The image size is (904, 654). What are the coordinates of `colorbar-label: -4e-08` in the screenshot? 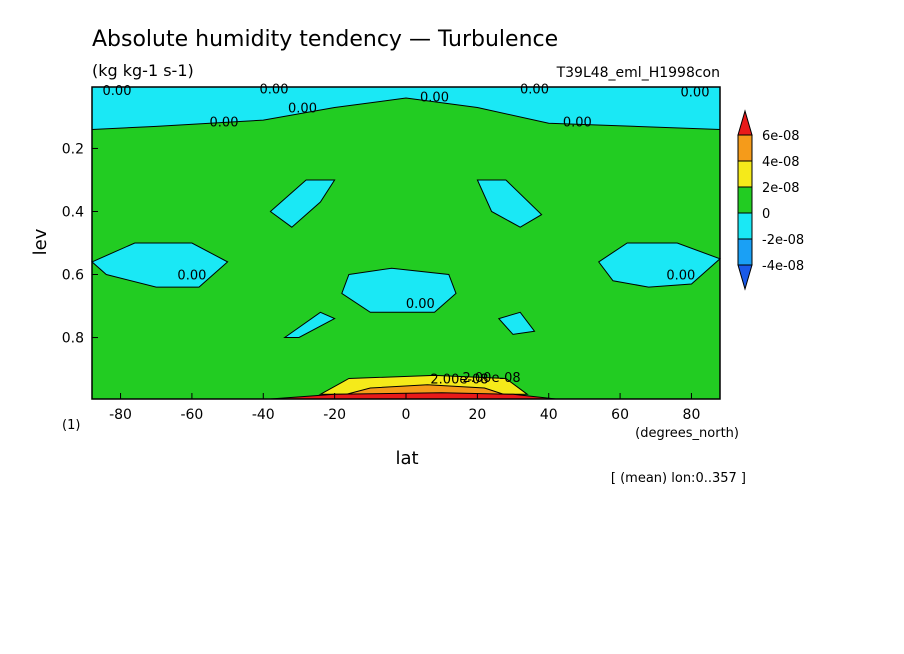 It's located at (783, 266).